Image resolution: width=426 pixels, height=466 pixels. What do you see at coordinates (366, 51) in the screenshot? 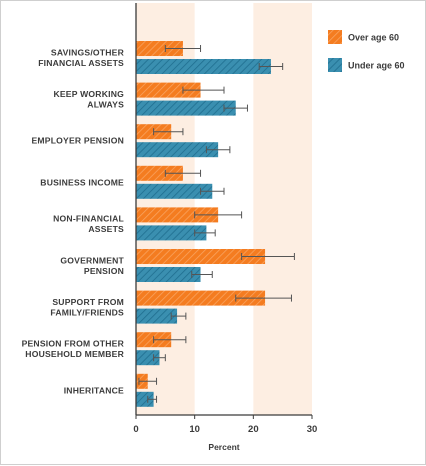
I see `legend: Over age 60 Under age 60` at bounding box center [366, 51].